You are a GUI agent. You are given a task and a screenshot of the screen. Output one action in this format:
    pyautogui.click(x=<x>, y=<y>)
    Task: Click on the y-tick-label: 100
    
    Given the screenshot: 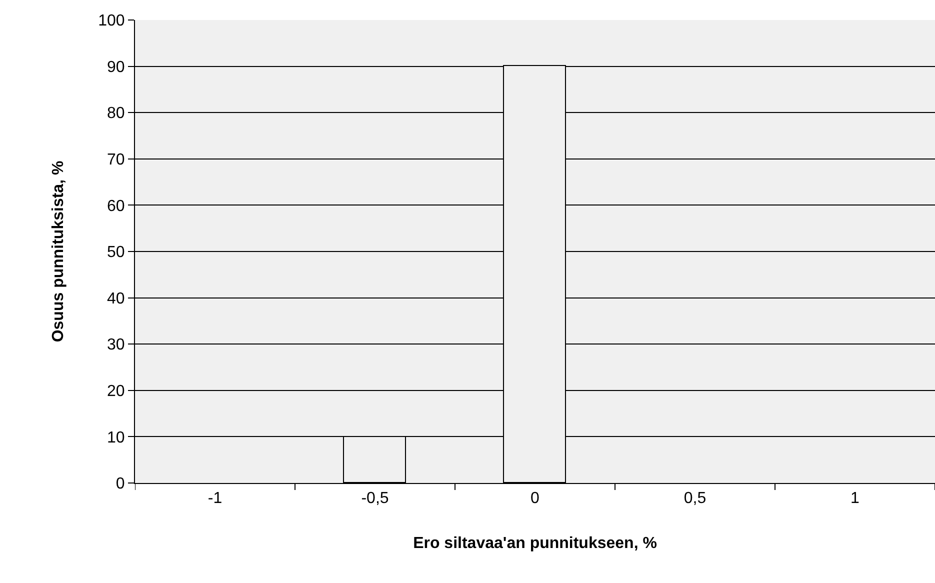 What is the action you would take?
    pyautogui.click(x=111, y=21)
    